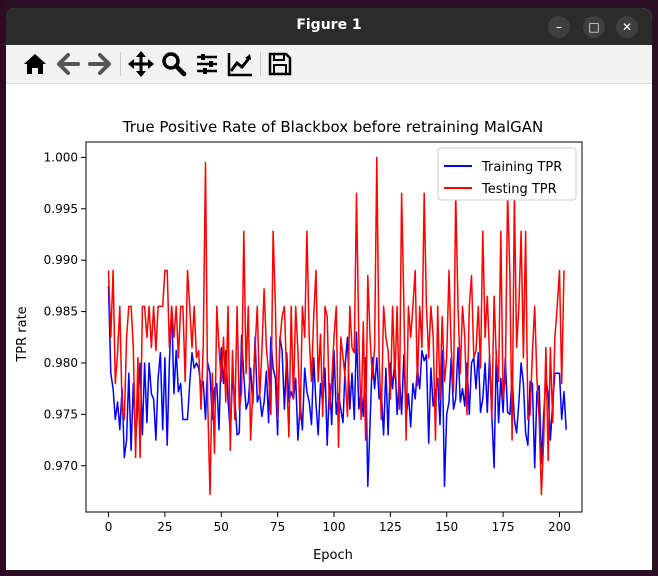  I want to click on legend-box, so click(507, 174).